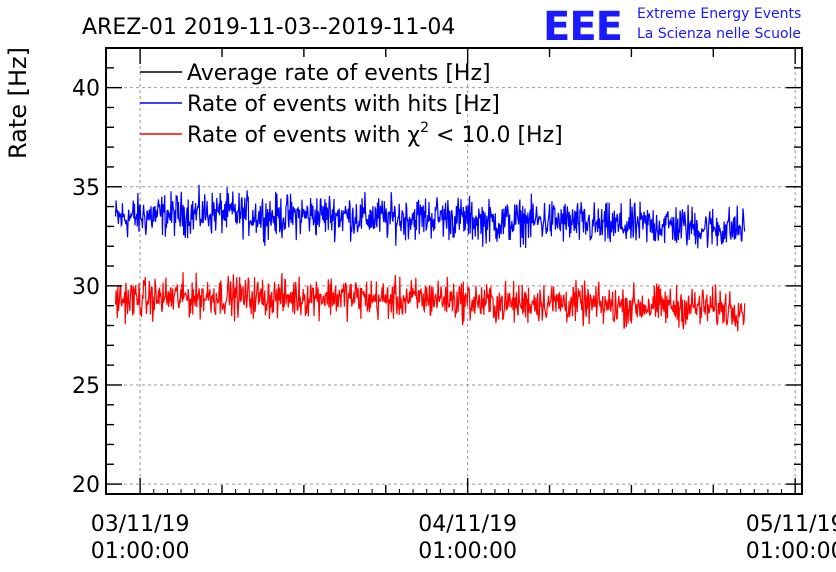  I want to click on y-tick-label: 25, so click(86, 386).